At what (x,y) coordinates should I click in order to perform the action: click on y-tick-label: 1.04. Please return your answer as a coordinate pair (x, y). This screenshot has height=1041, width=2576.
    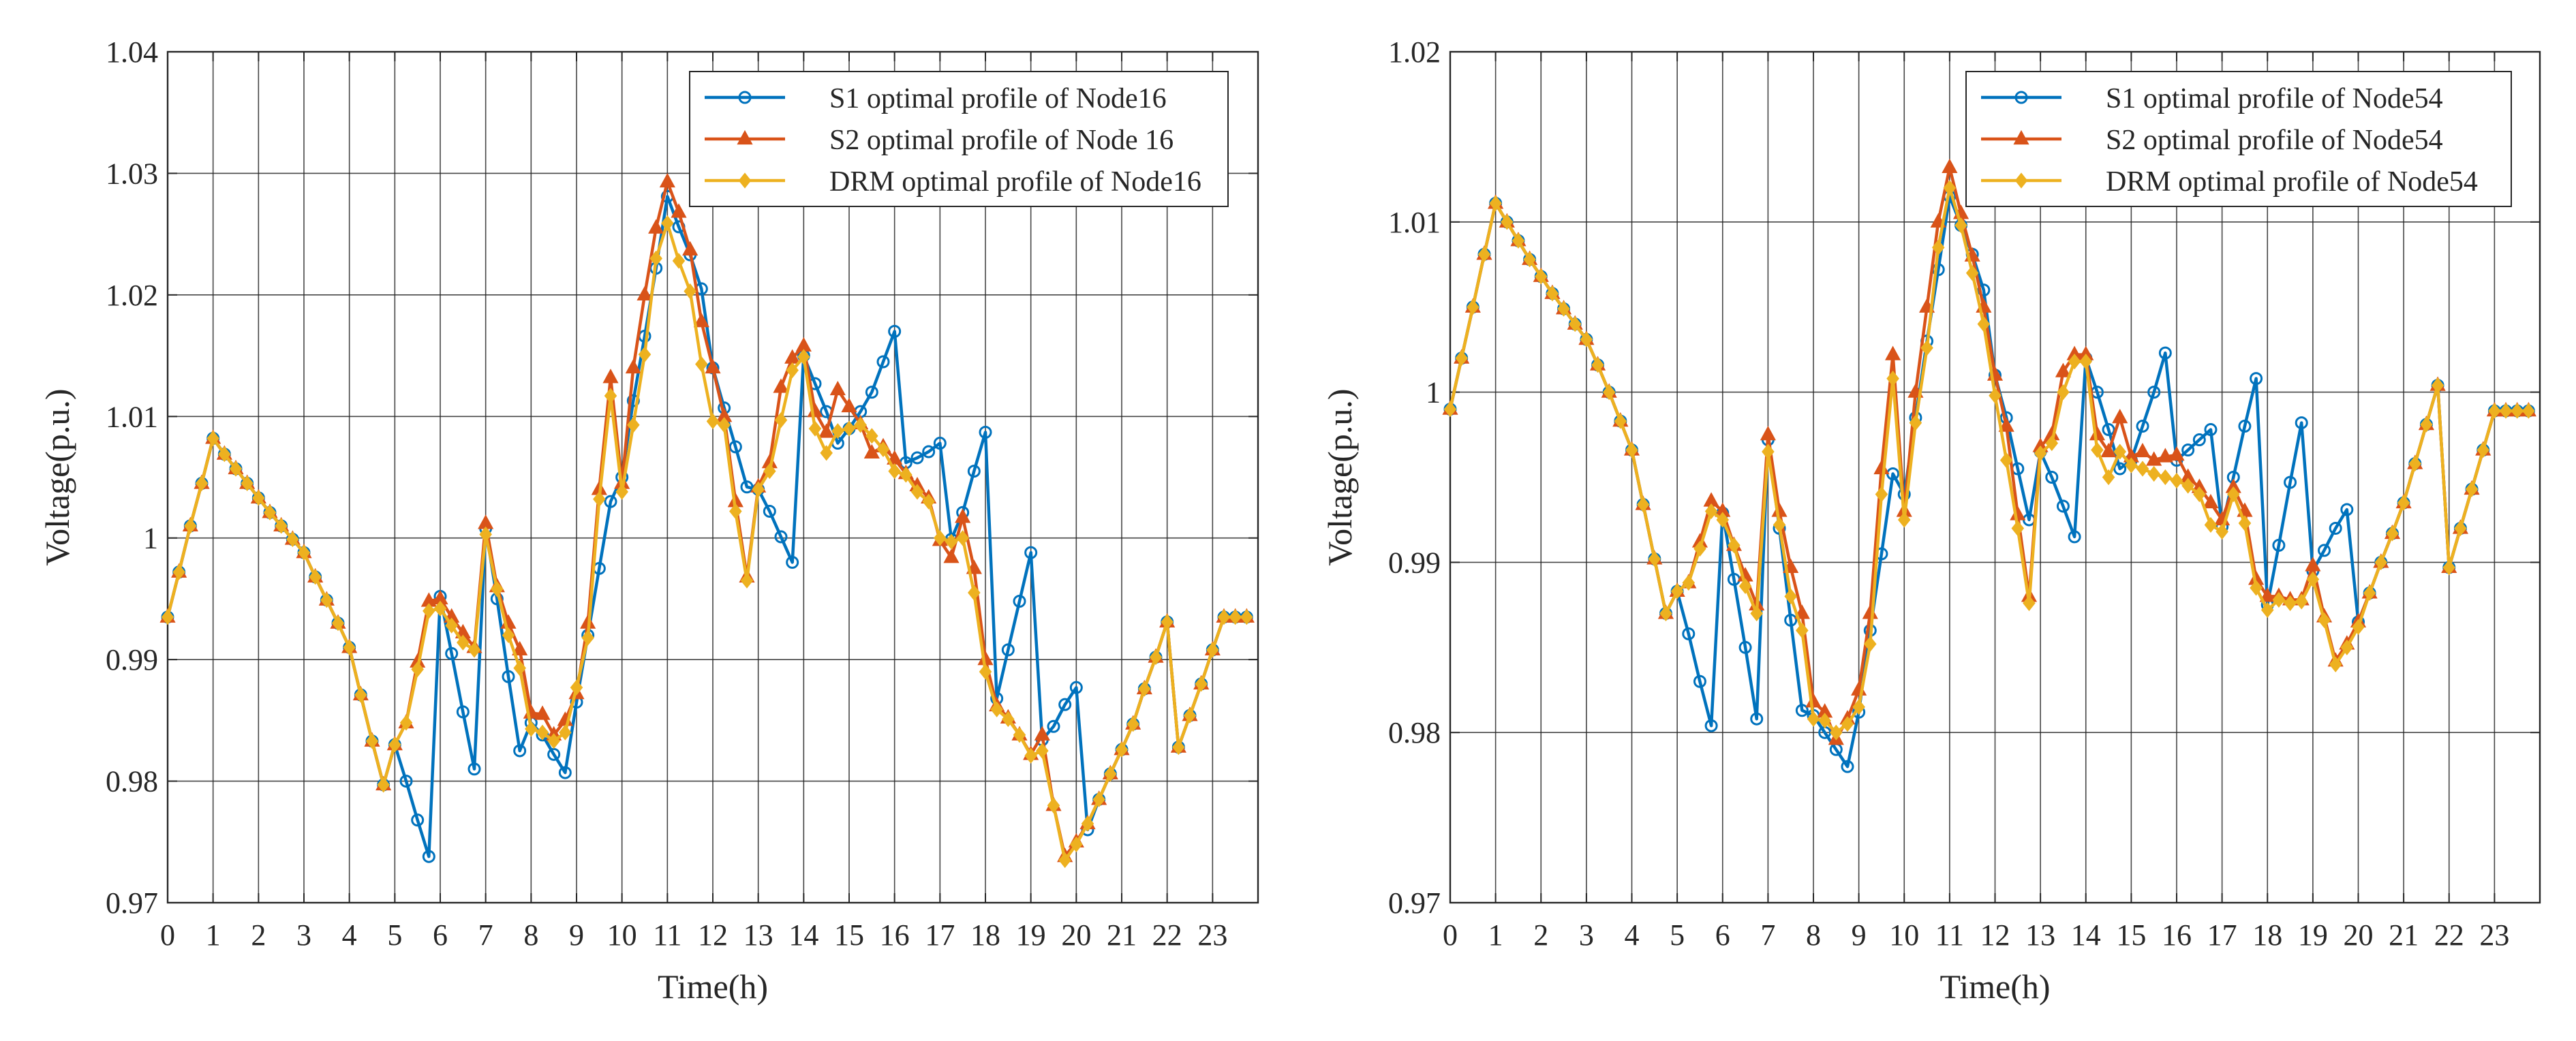
    Looking at the image, I should click on (132, 52).